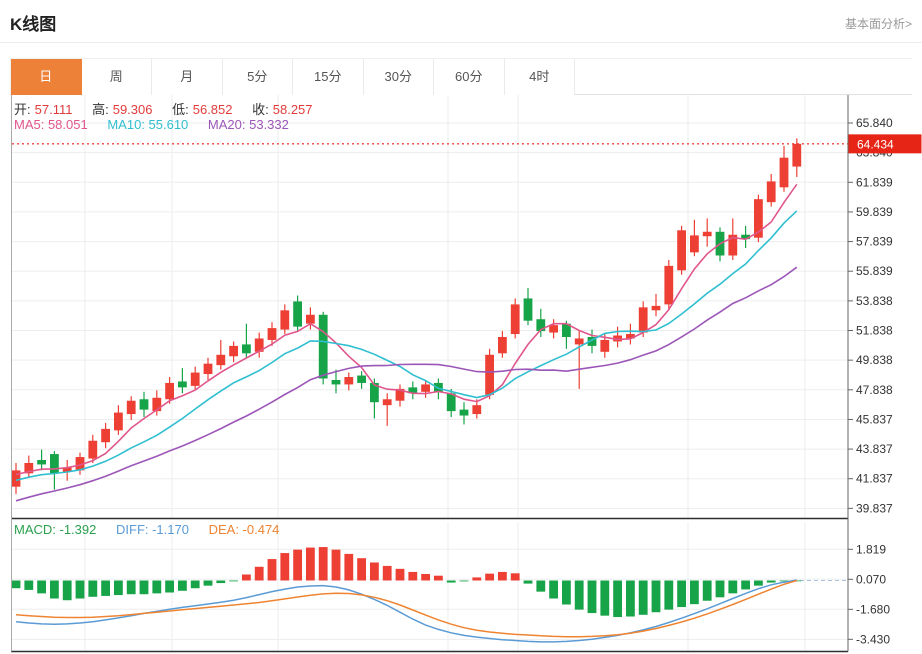 This screenshot has width=922, height=654. What do you see at coordinates (873, 639) in the screenshot?
I see `axis-label: -3.430` at bounding box center [873, 639].